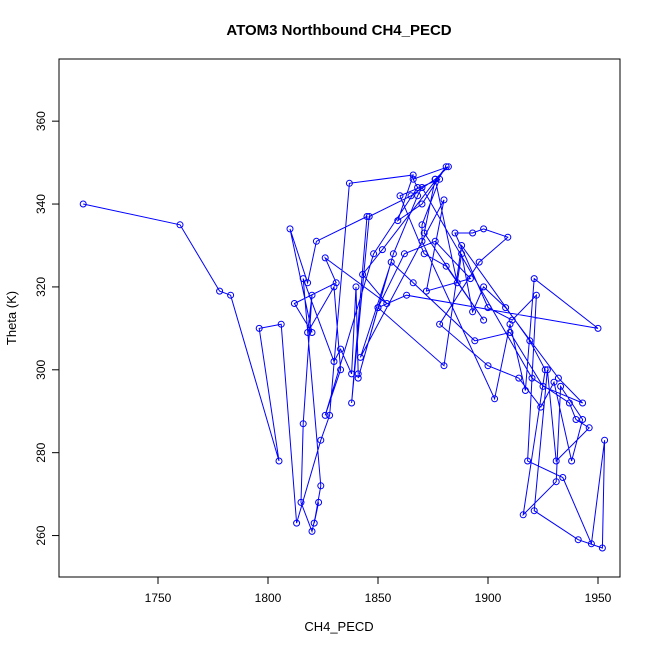 The height and width of the screenshot is (650, 650). Describe the element at coordinates (378, 598) in the screenshot. I see `x-tick-label: 1850` at that location.